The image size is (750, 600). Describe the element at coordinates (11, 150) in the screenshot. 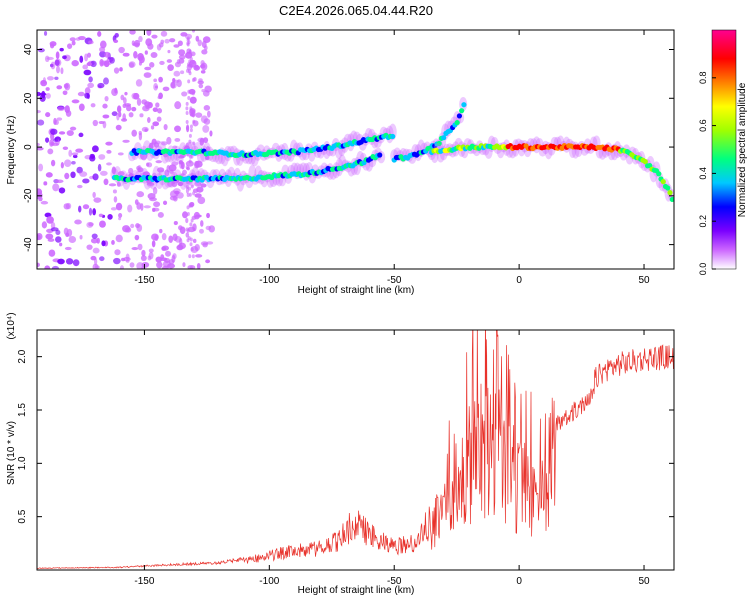

I see `spectrogram-y-label: Frequency (Hz)` at that location.